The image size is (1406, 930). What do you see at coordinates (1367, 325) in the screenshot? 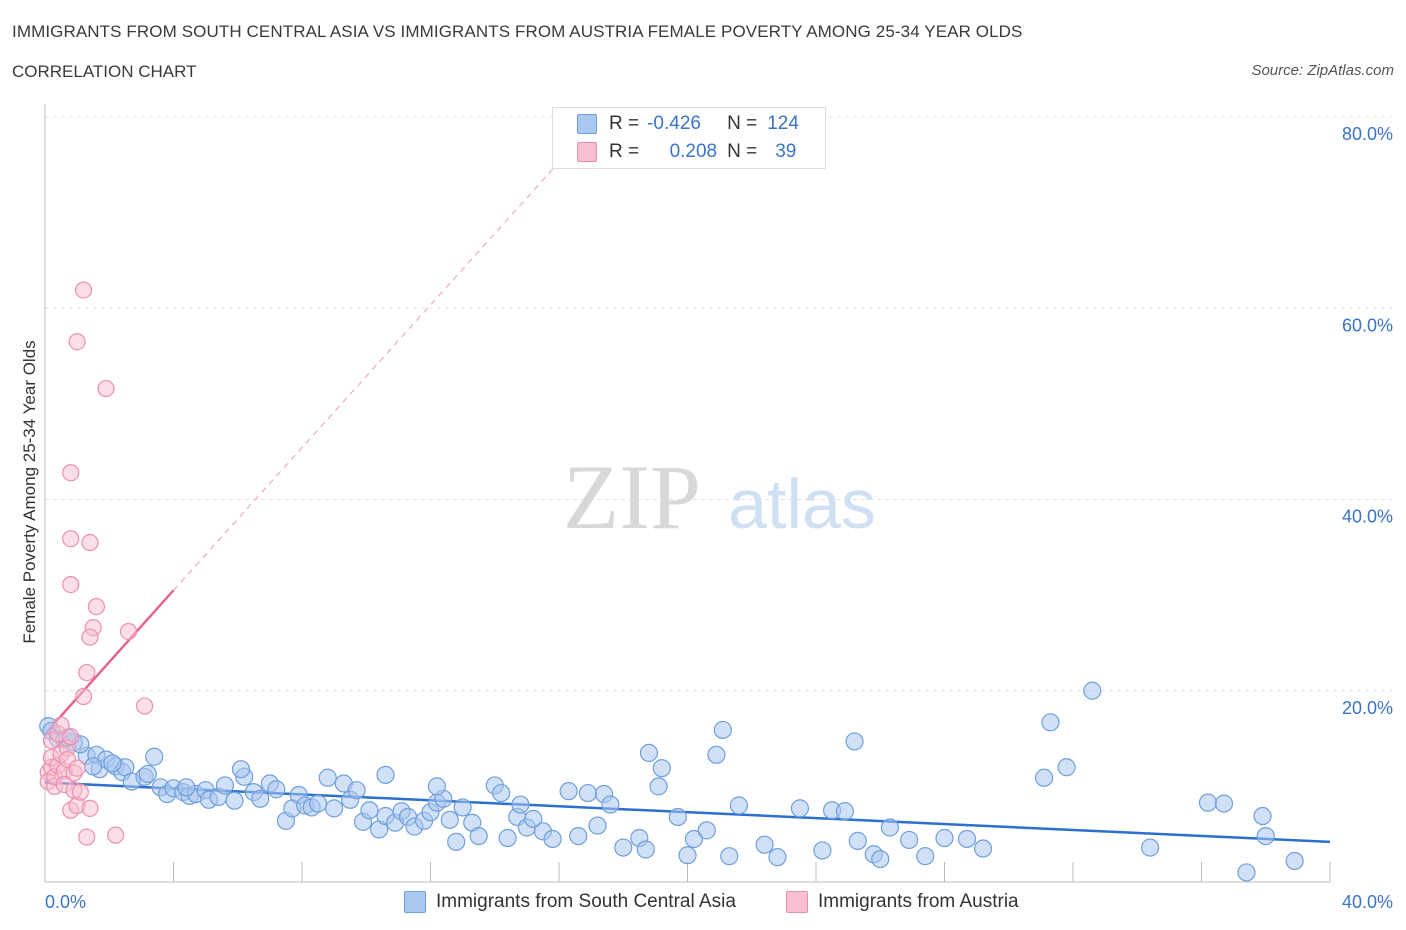
I see `y-tick-label: 60.0%` at bounding box center [1367, 325].